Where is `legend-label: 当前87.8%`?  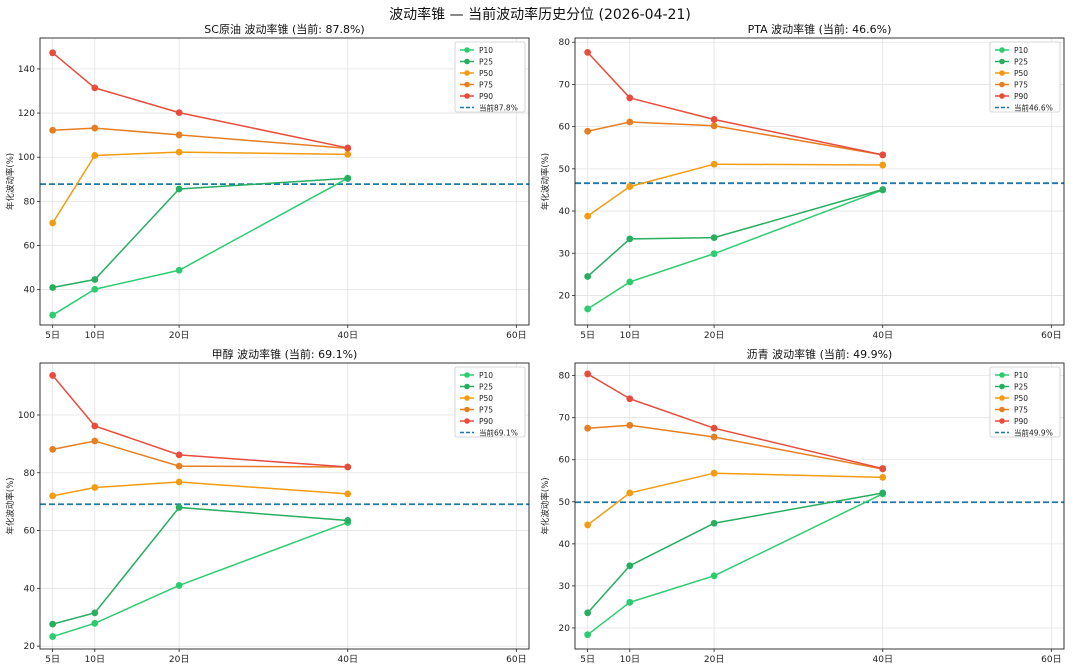 legend-label: 当前87.8% is located at coordinates (498, 108).